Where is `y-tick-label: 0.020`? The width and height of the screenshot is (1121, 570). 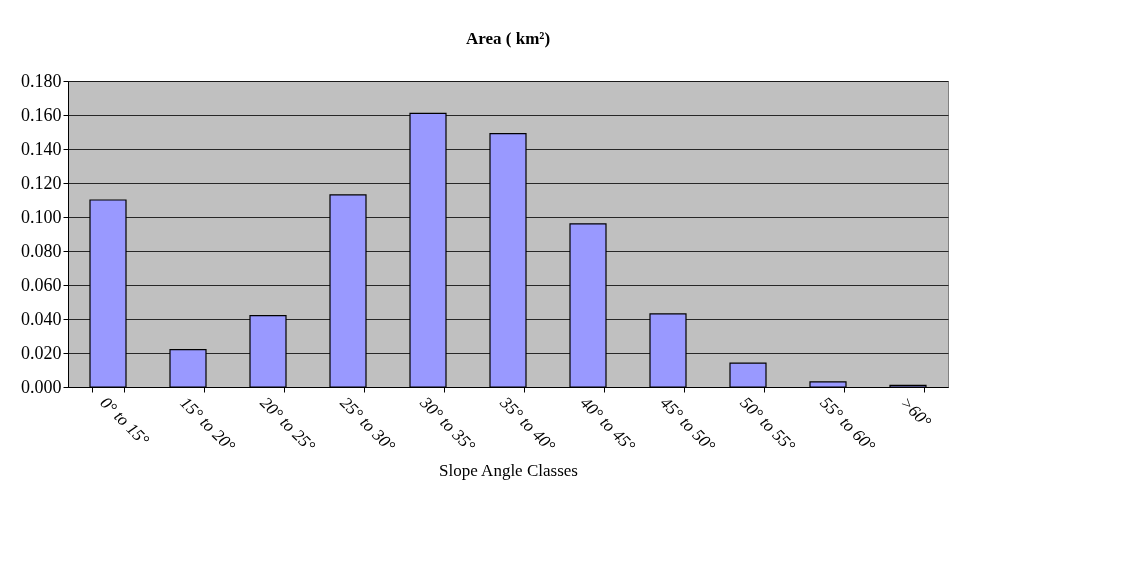
y-tick-label: 0.020 is located at coordinates (41, 352).